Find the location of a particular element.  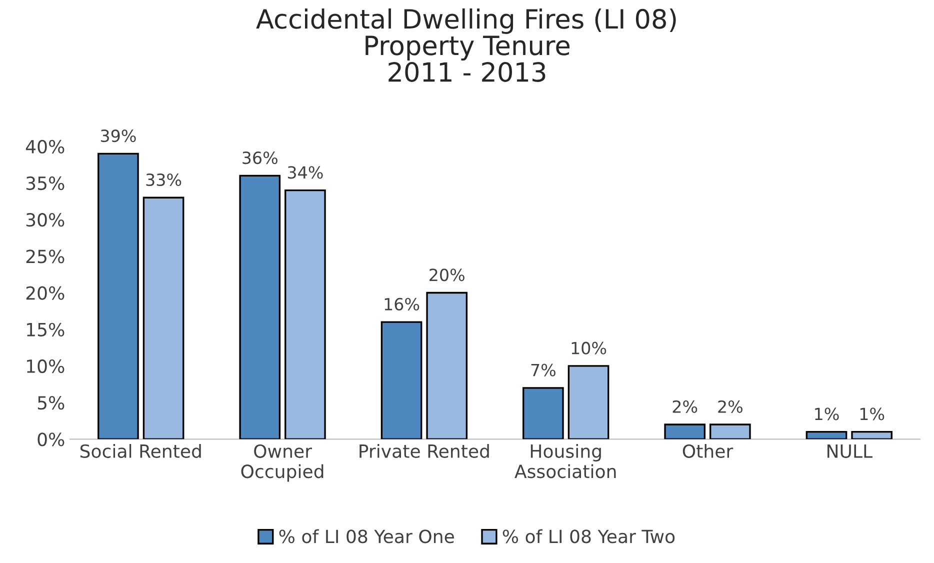

data-label: 10% is located at coordinates (589, 348).